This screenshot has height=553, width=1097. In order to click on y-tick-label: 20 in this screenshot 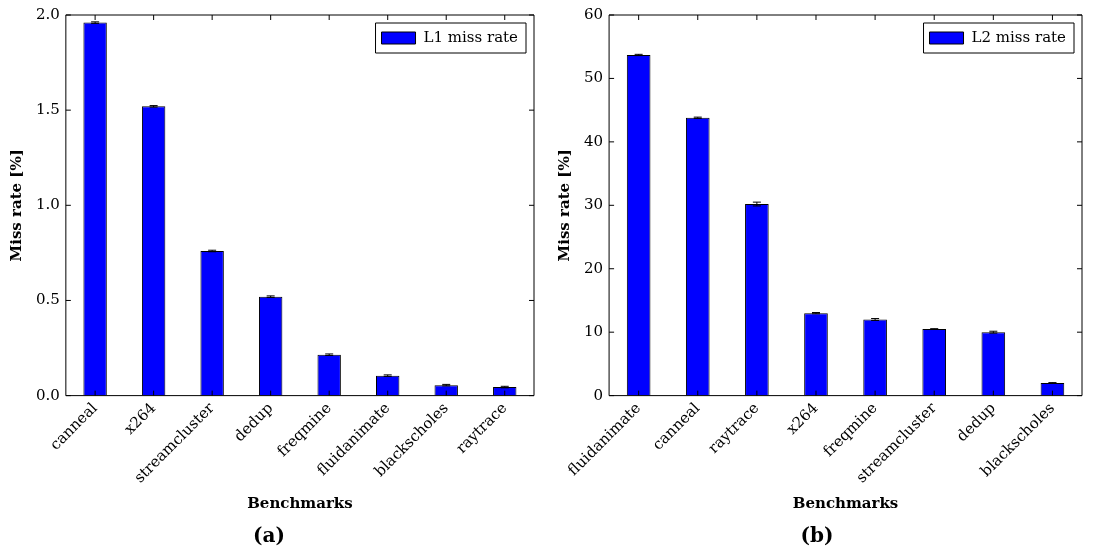, I will do `click(593, 267)`.